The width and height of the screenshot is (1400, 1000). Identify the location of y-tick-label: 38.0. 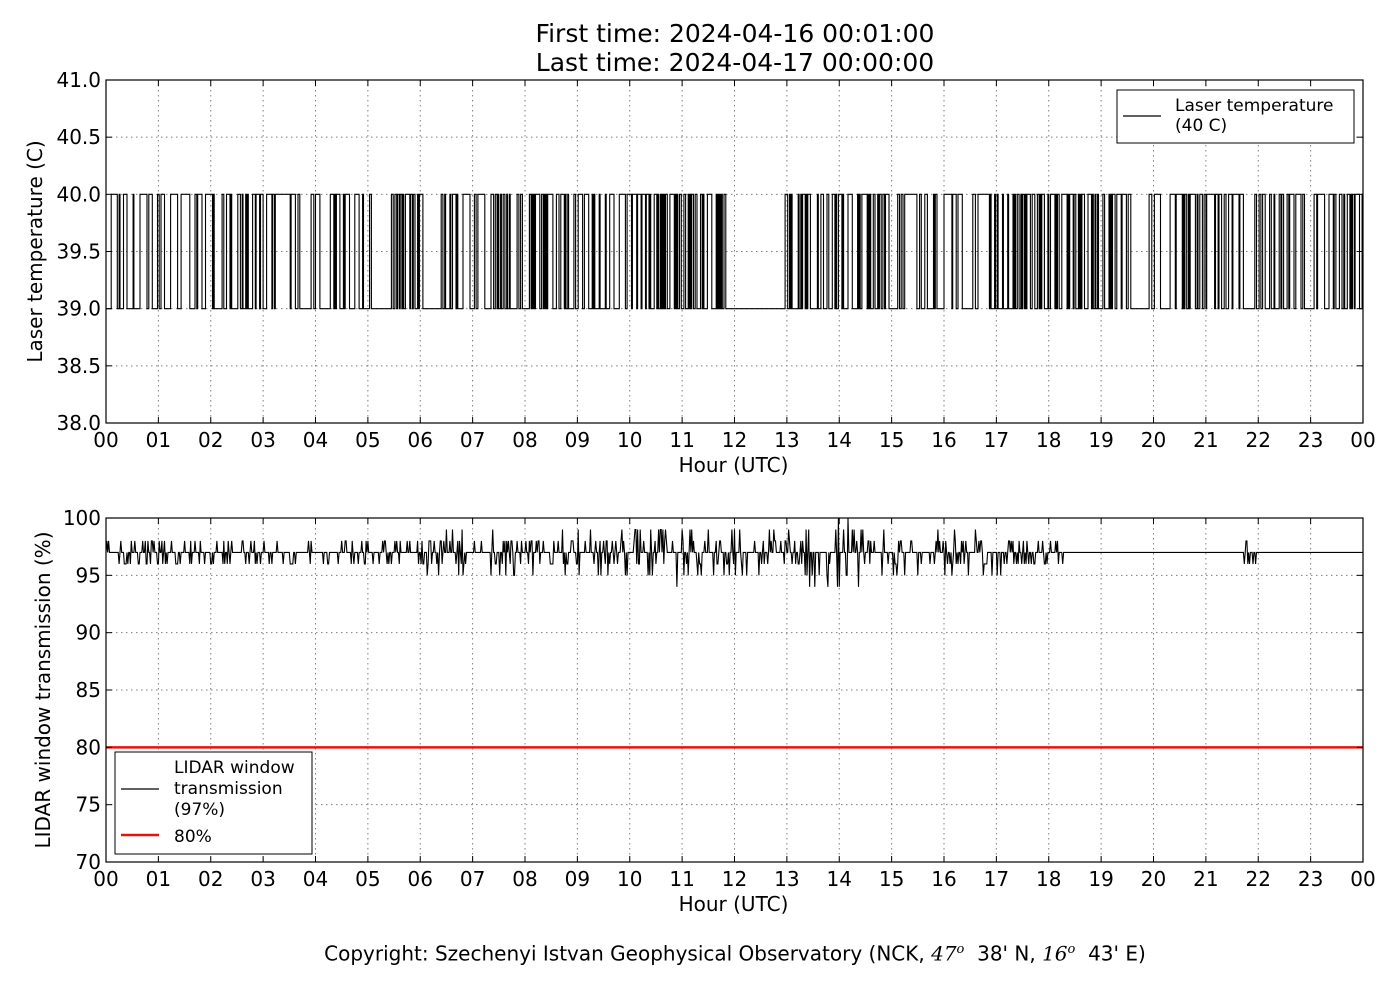
(78, 423).